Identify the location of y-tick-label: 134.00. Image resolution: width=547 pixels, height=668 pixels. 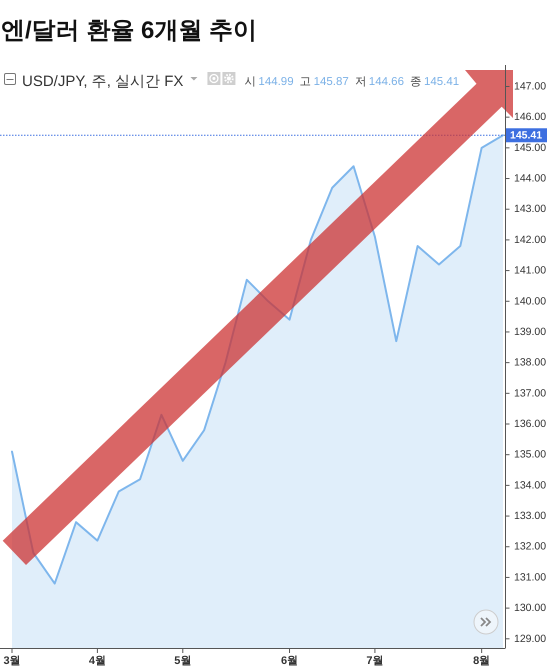
(530, 485).